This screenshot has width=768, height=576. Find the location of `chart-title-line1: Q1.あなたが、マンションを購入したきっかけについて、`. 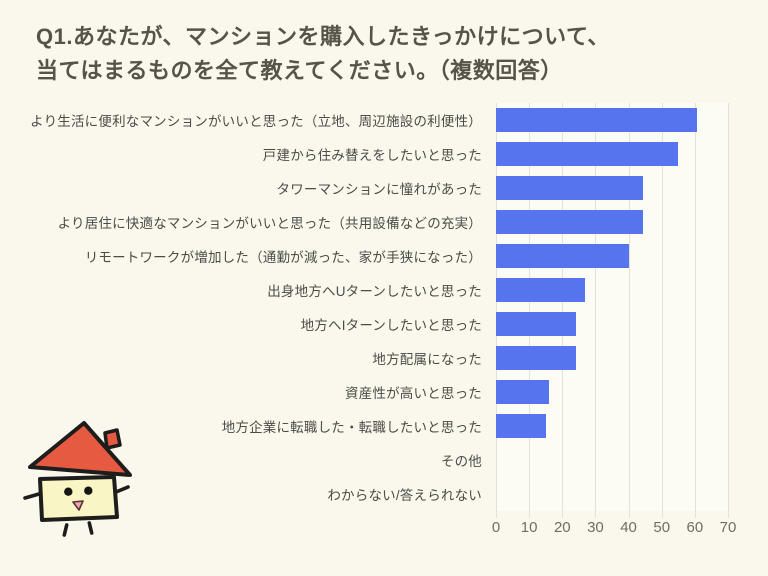

chart-title-line1: Q1.あなたが、マンションを購入したきっかけについて、 is located at coordinates (323, 36).